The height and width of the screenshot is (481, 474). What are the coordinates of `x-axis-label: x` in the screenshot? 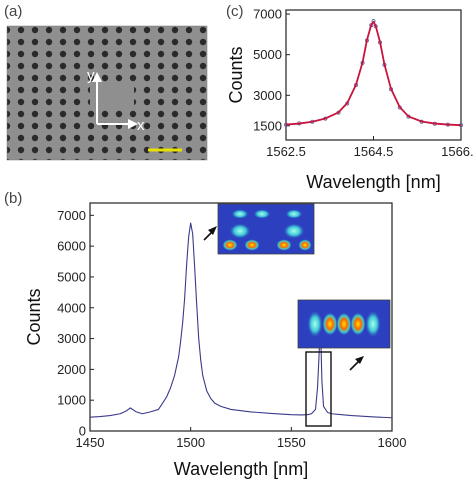 It's located at (141, 125).